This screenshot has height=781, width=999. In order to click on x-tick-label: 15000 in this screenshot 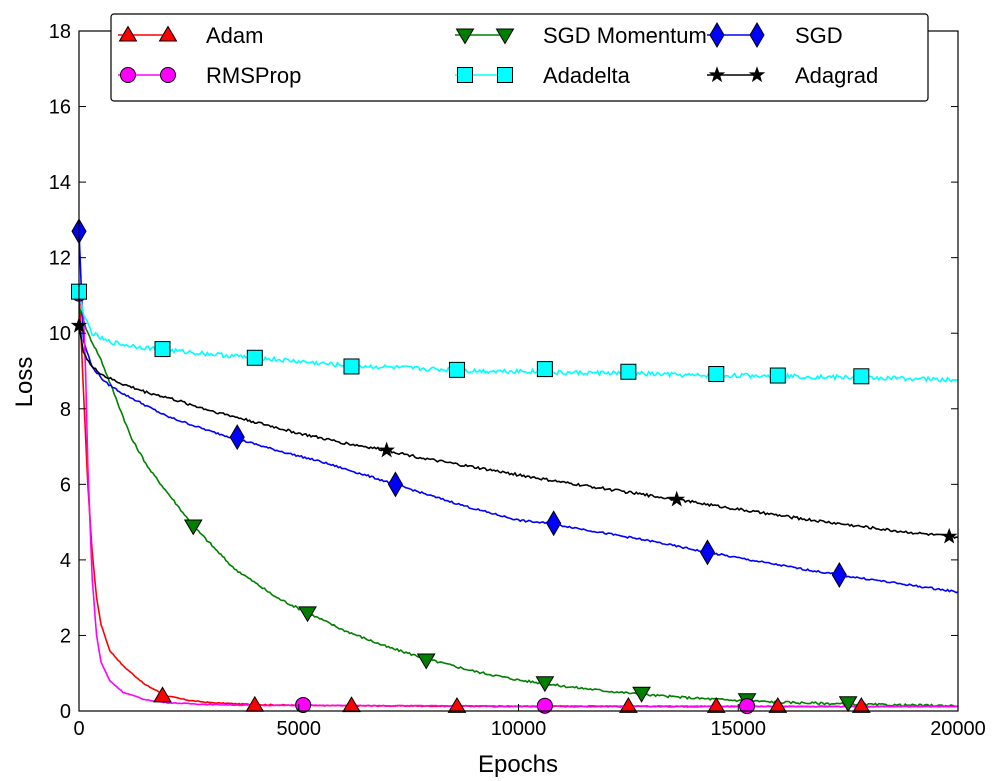, I will do `click(738, 729)`.